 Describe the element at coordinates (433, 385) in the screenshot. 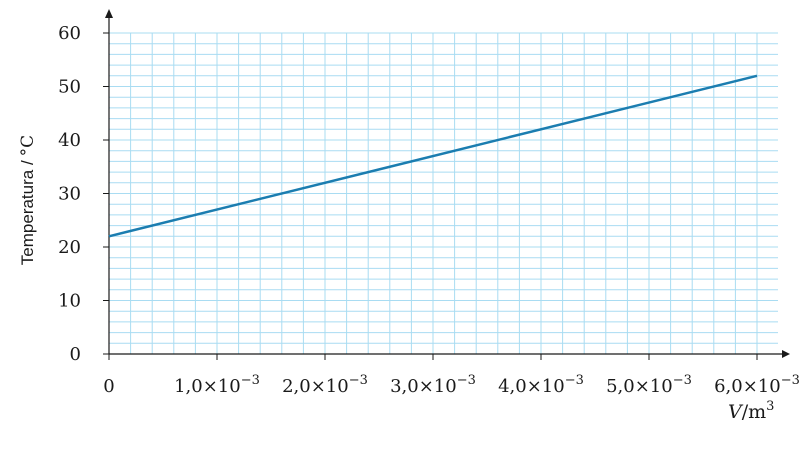

I see `x-tick-label: 3,0×10⁻³` at that location.